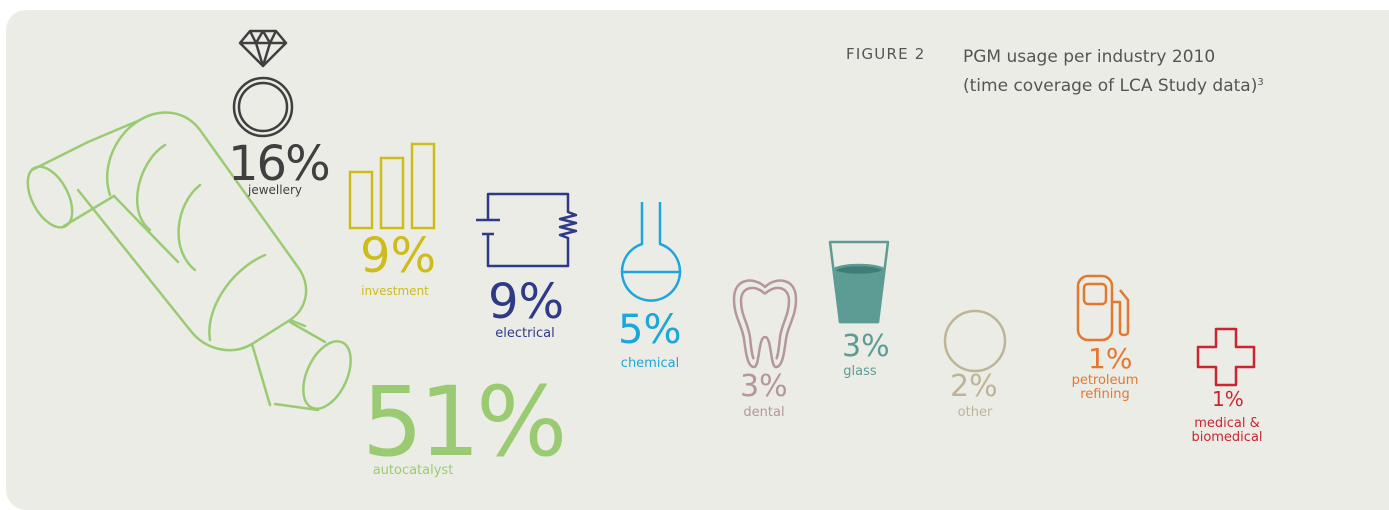 Image resolution: width=1389 pixels, height=510 pixels. Describe the element at coordinates (525, 333) in the screenshot. I see `electrical-label: electrical` at that location.